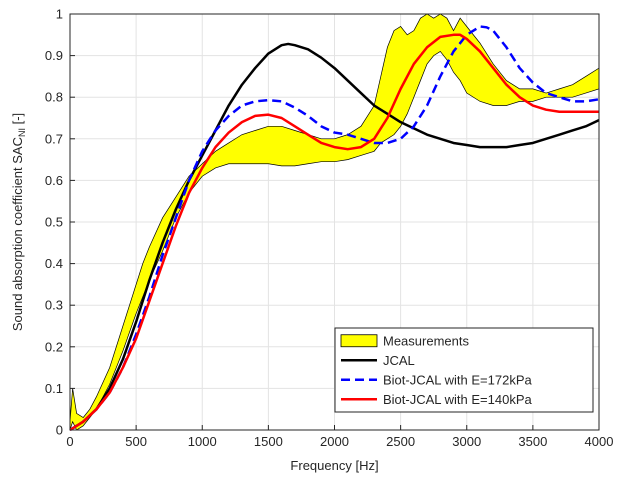 This screenshot has height=489, width=619. I want to click on legend-label-0: JCAL, so click(399, 360).